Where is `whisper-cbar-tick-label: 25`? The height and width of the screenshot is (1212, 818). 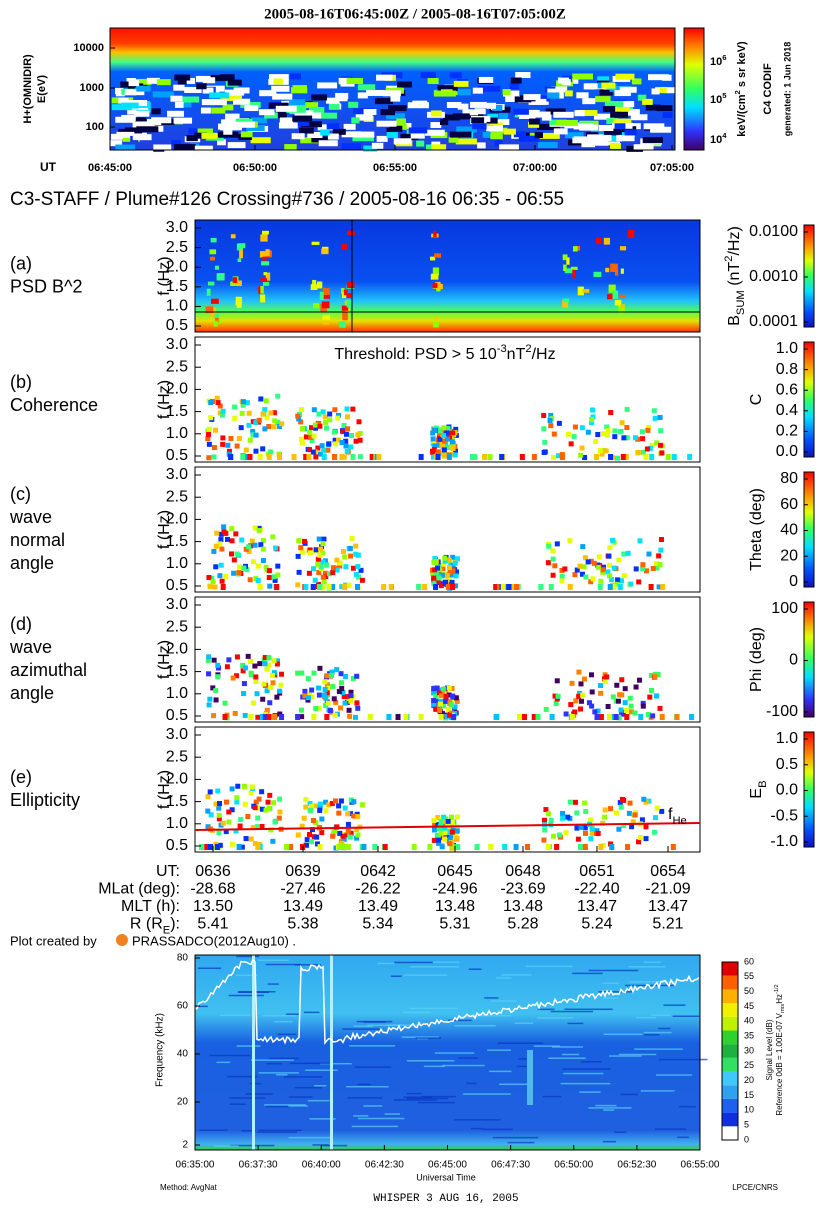
whisper-cbar-tick-label: 25 is located at coordinates (749, 1065).